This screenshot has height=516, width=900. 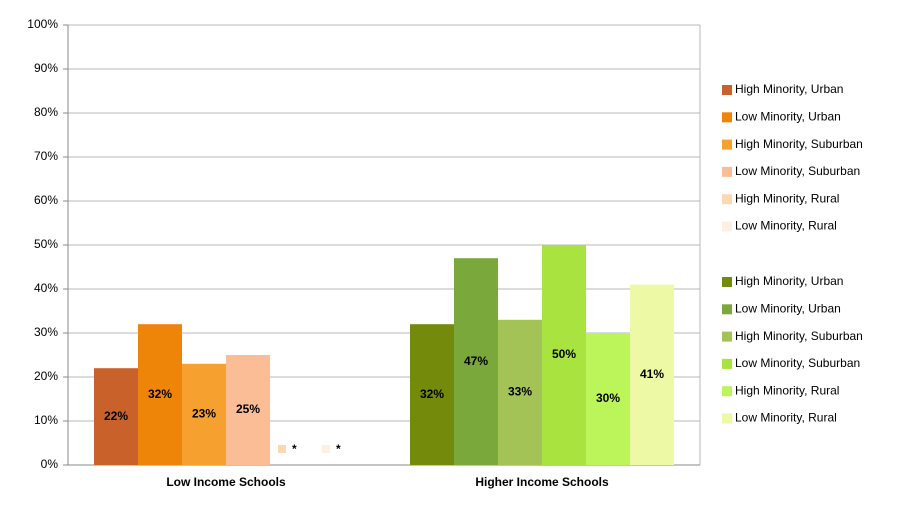 I want to click on value-label: 50%, so click(x=564, y=354).